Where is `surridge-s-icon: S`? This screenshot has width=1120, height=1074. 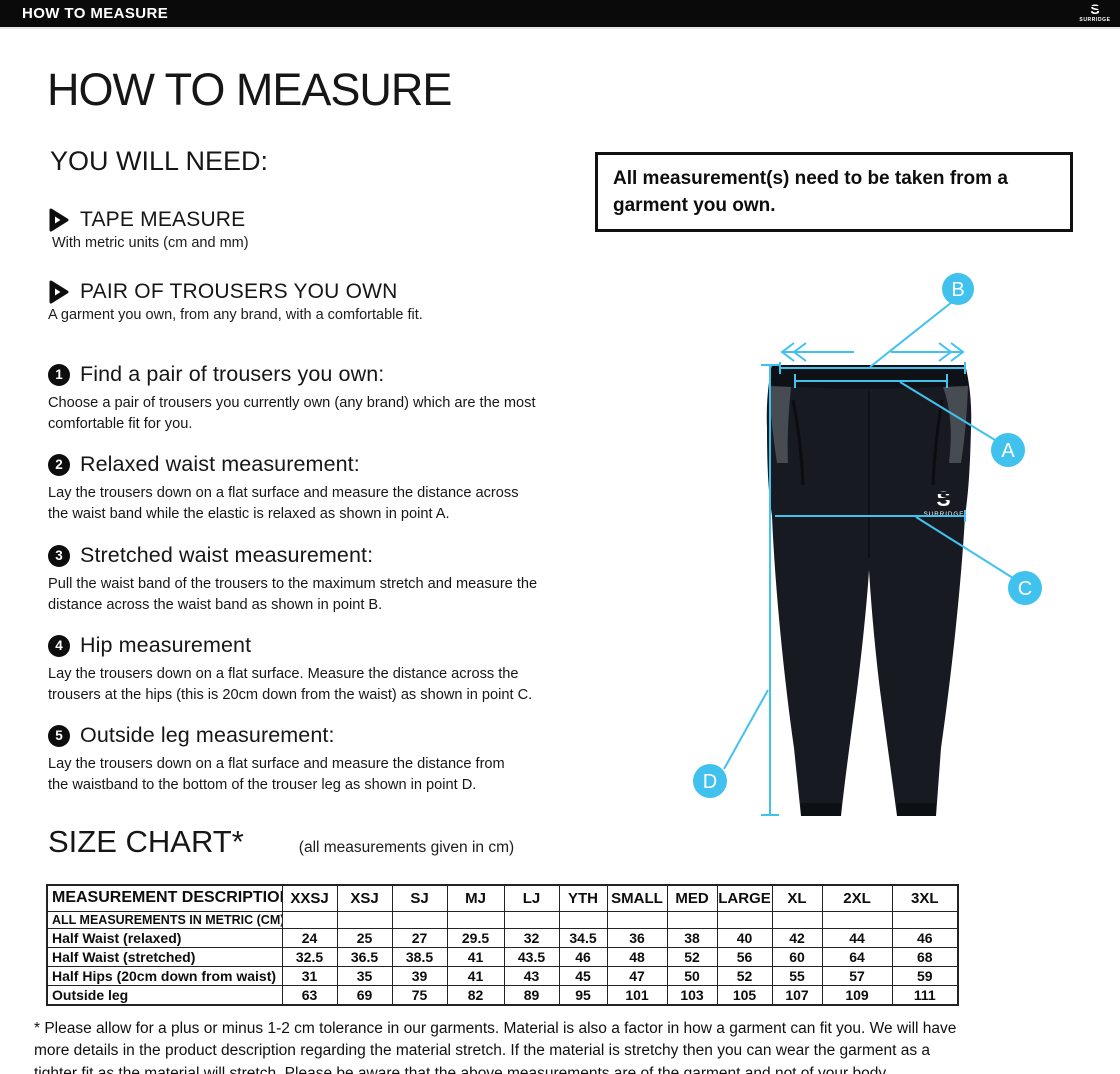 surridge-s-icon: S is located at coordinates (1095, 9).